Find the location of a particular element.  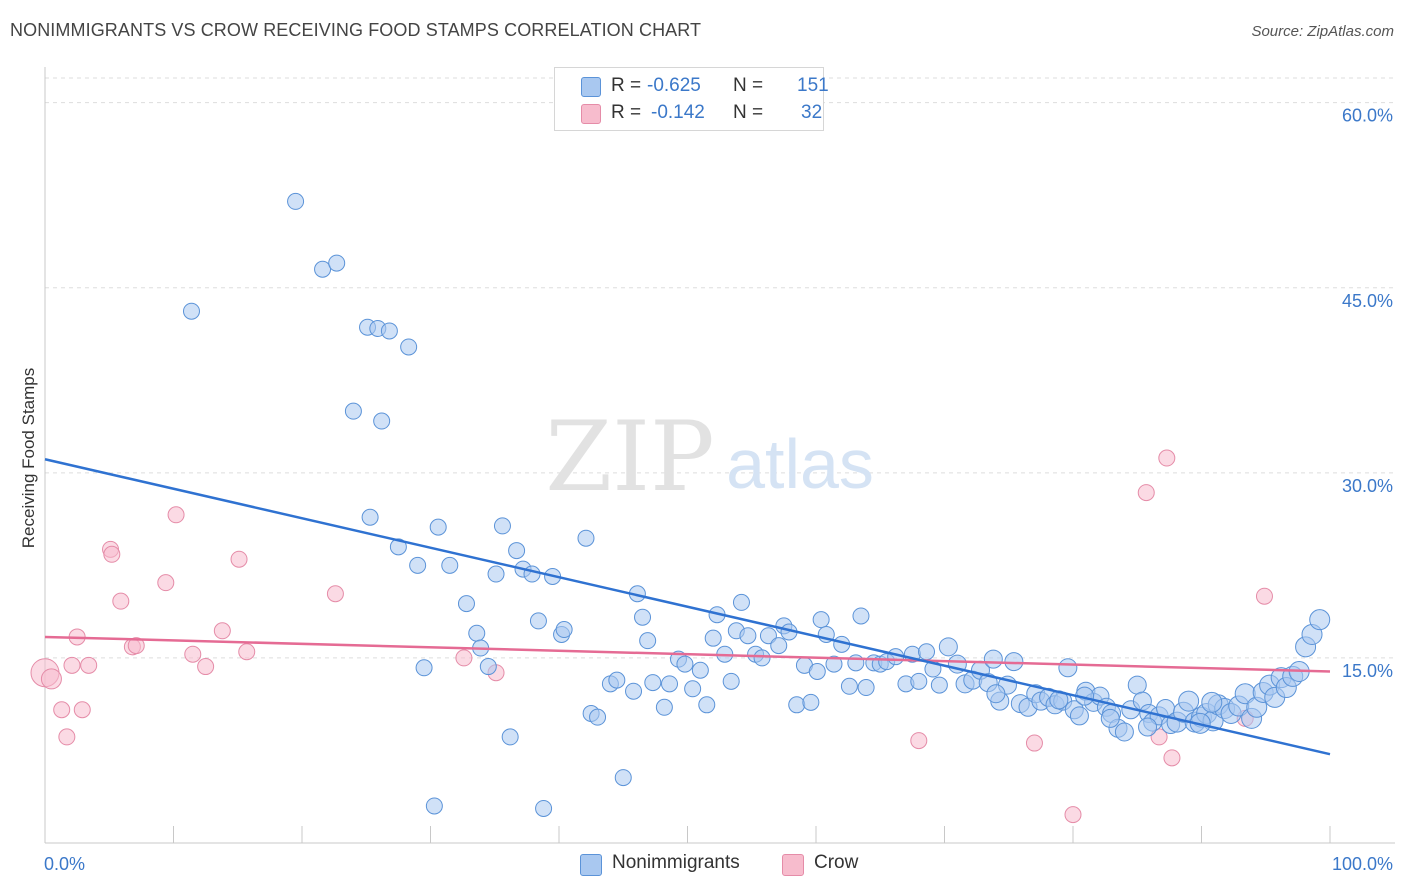

legend-r-label: R = is located at coordinates (626, 85).